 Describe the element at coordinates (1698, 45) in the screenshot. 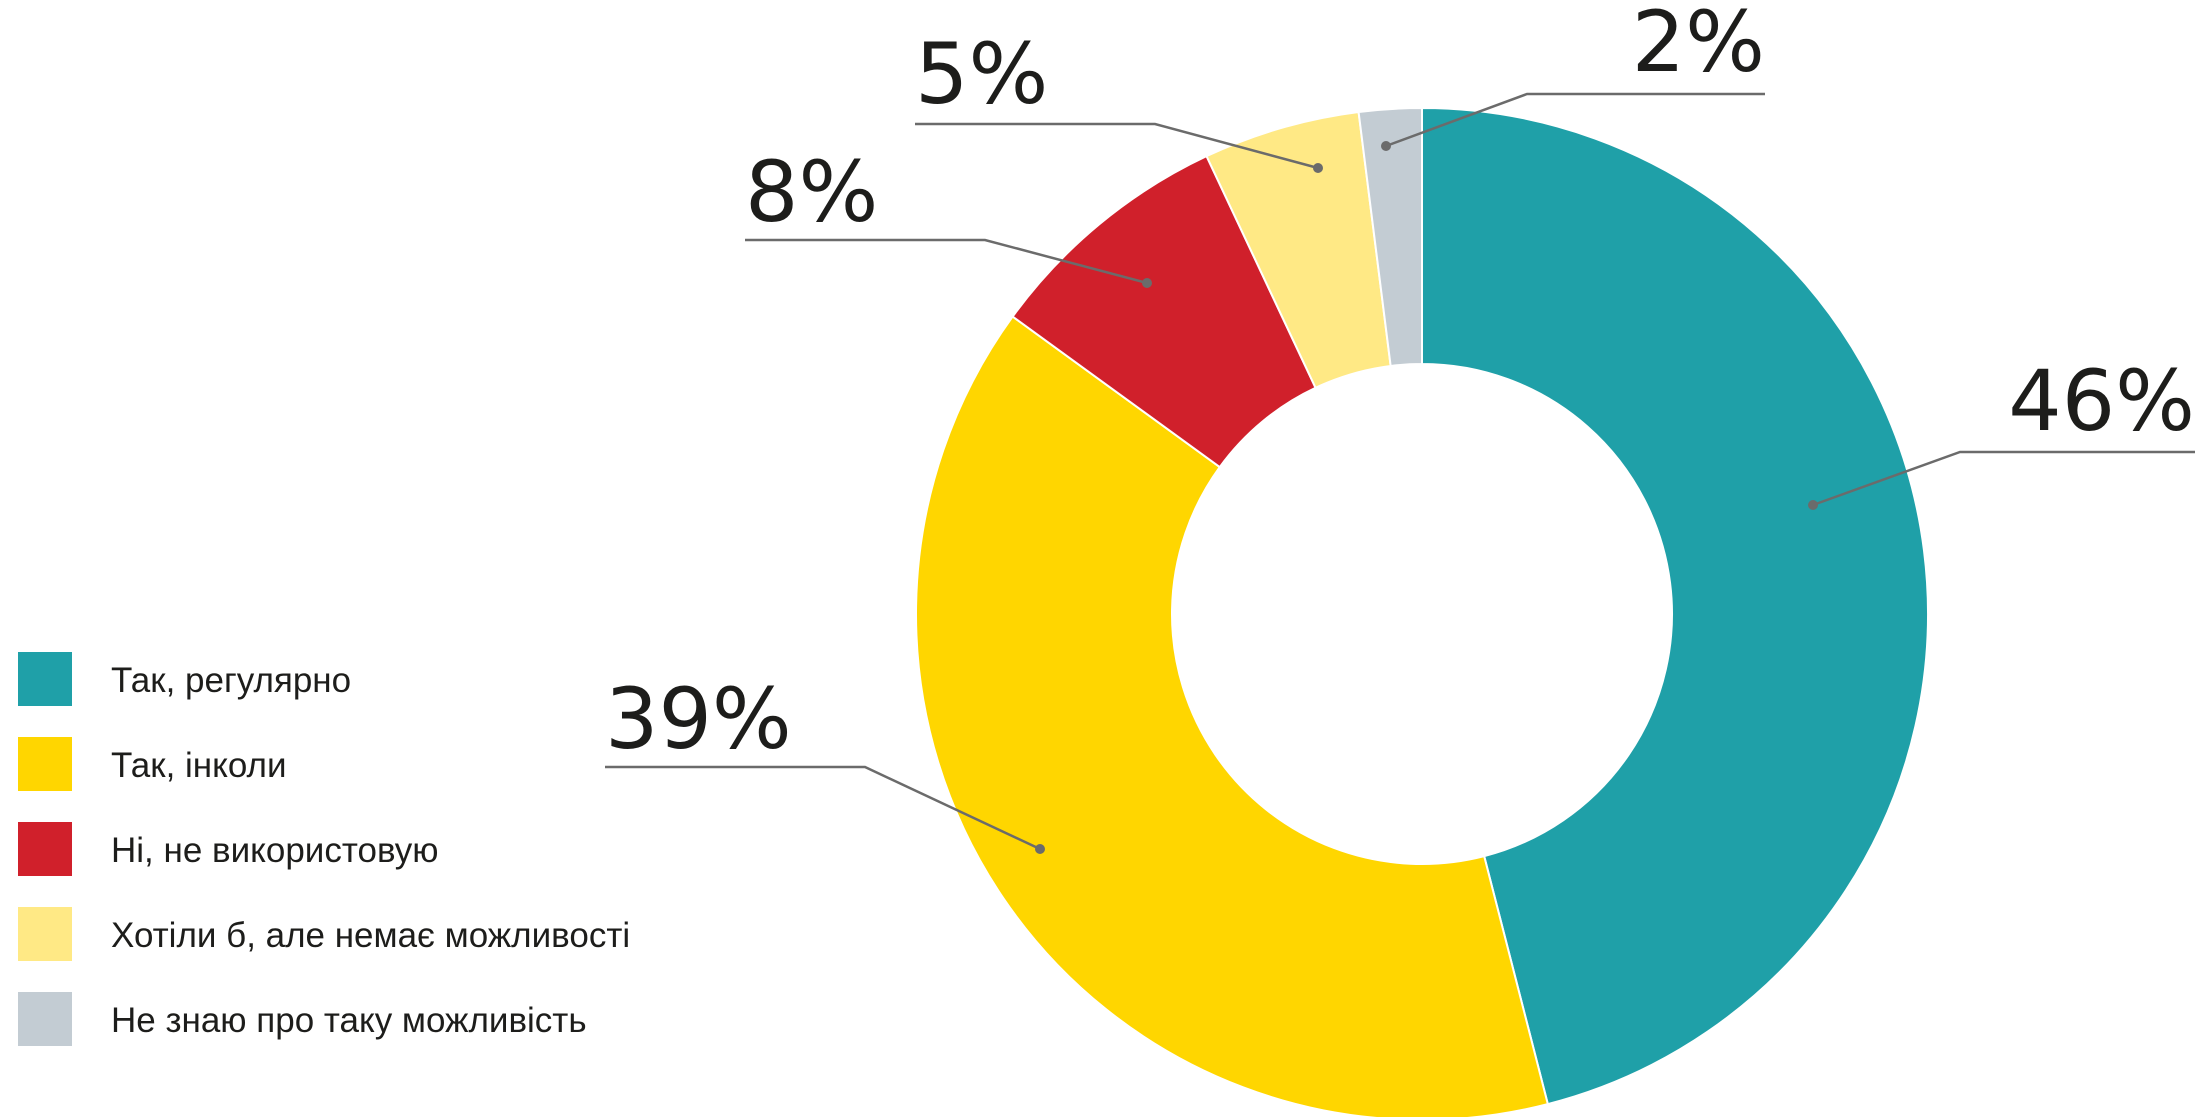

I see `data-label: 2%` at that location.